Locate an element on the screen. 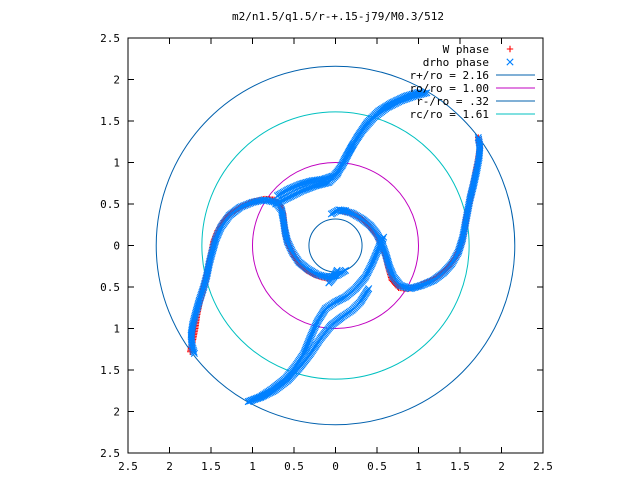 The width and height of the screenshot is (640, 480). chart-title: m2/n1.5/q1.5/r-+.15-j79/M0.3/512 is located at coordinates (338, 16).